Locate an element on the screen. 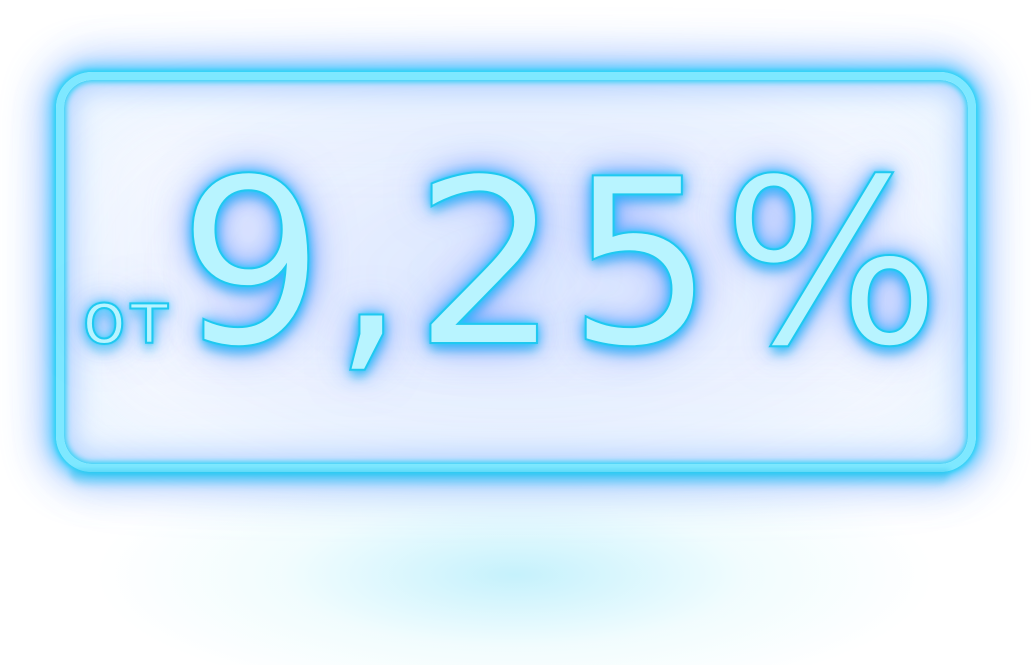  frame-reflection is located at coordinates (510, 479).